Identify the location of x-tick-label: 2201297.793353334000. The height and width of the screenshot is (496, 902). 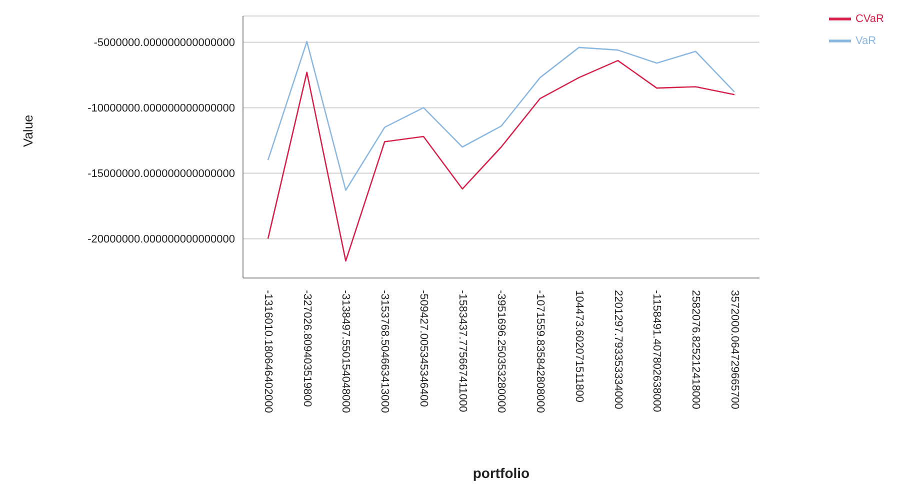
(618, 350).